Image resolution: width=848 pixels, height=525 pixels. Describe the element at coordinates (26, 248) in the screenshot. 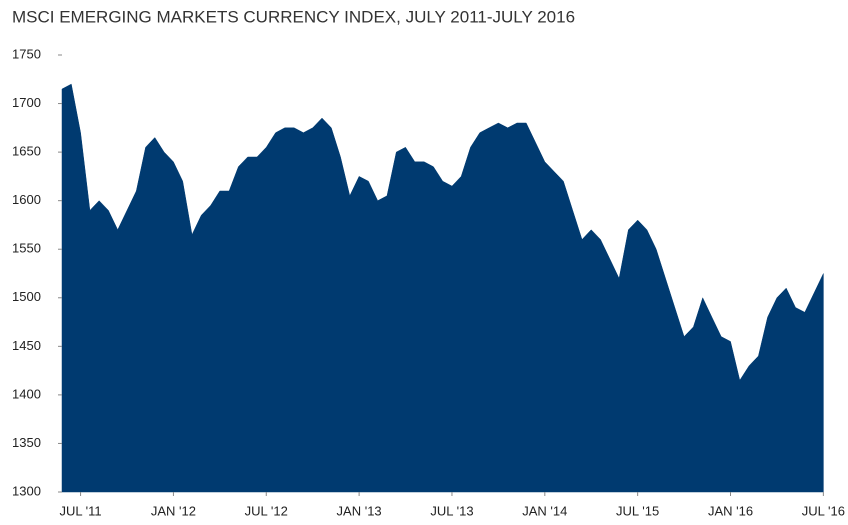

I see `y-tick-label: 1550` at that location.